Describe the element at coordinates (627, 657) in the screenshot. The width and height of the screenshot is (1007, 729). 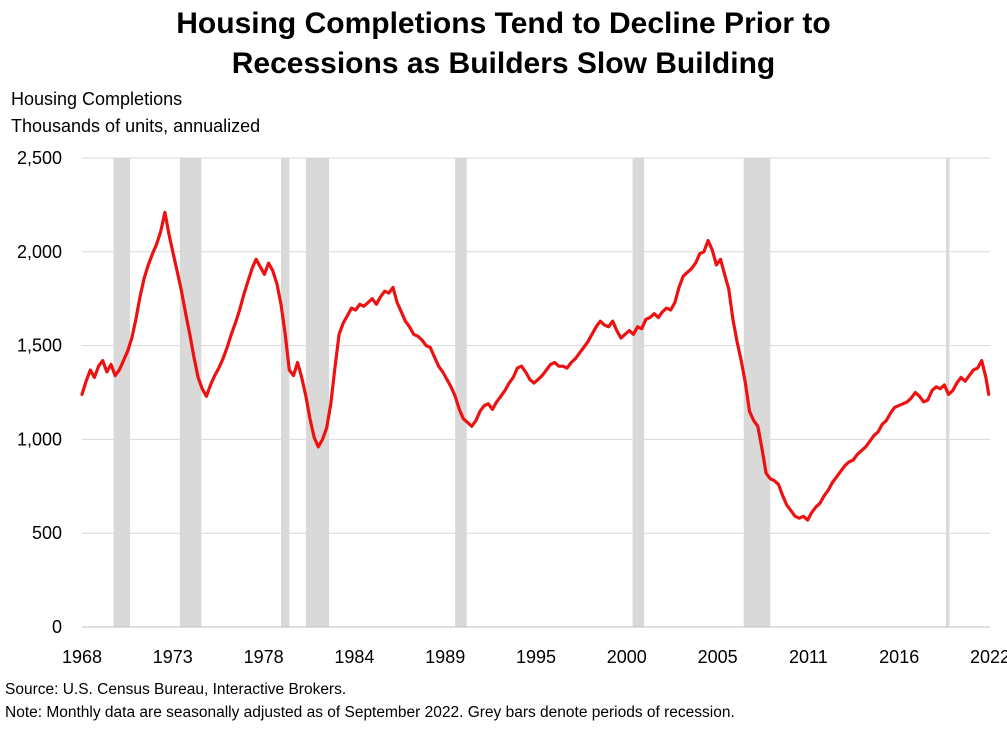
I see `x-tick-label: 2000` at that location.